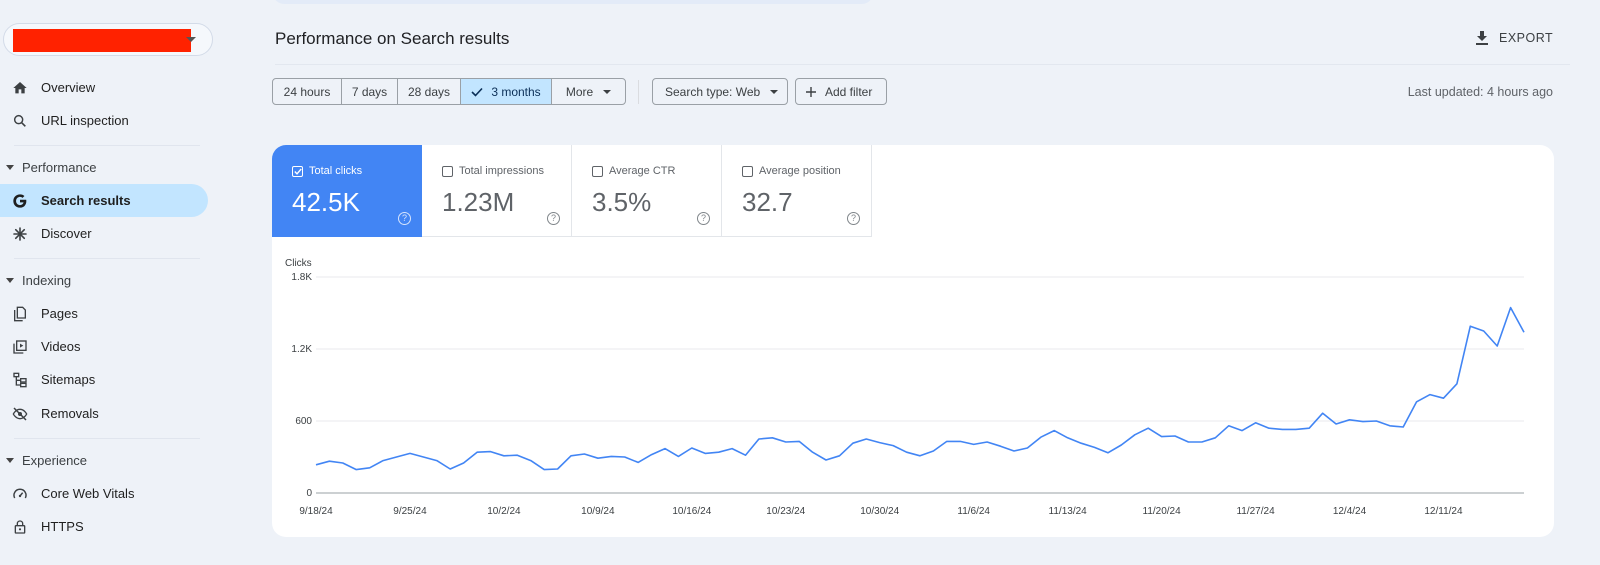 The image size is (1600, 565). What do you see at coordinates (106, 346) in the screenshot?
I see `sidebar-item-videos: Videos` at bounding box center [106, 346].